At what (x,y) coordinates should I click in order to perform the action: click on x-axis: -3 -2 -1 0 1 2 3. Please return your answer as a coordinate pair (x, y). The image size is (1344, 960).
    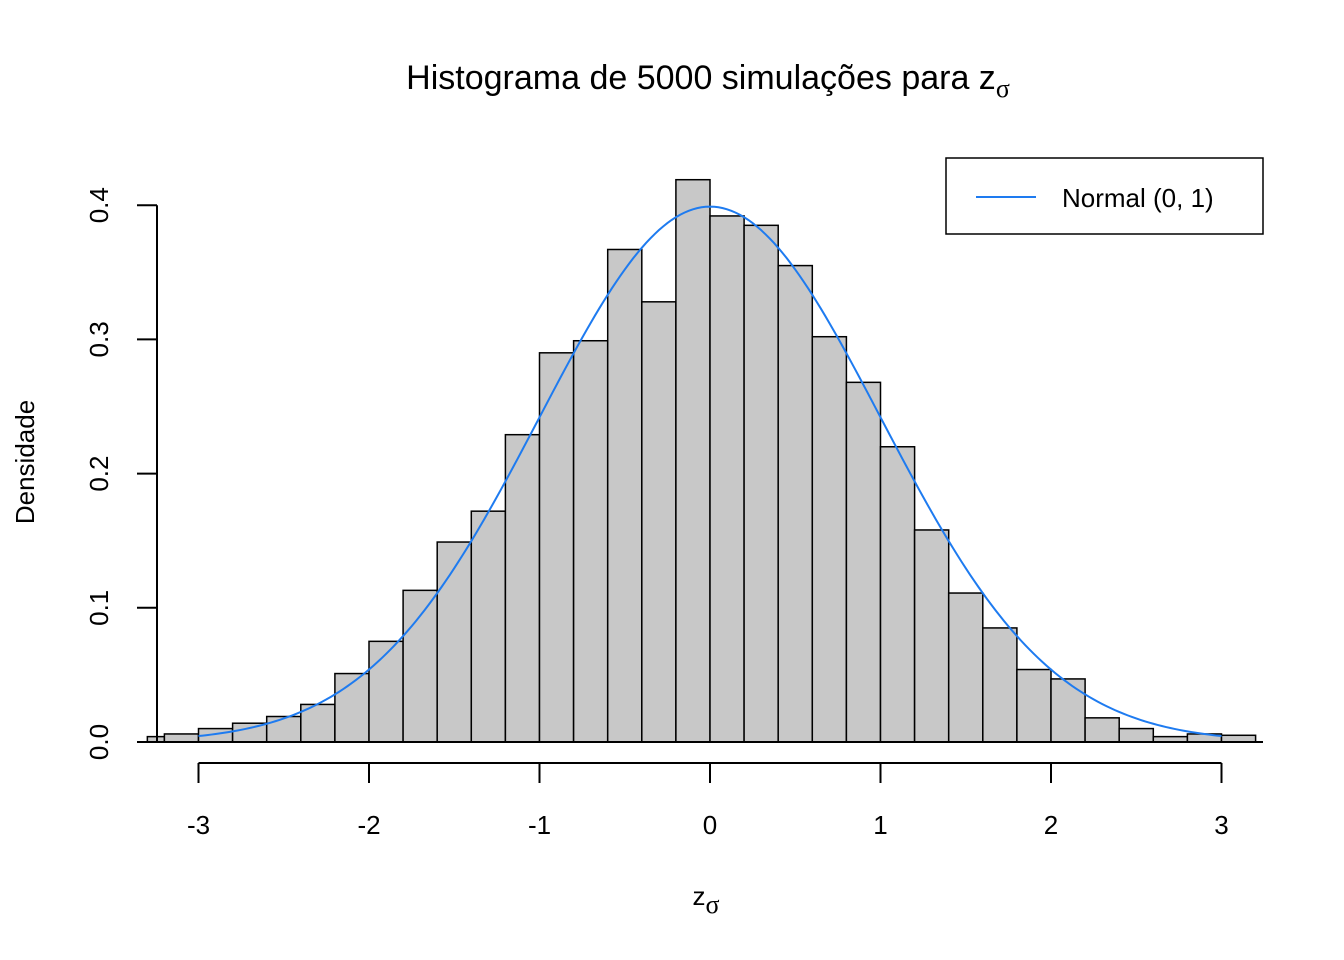
    Looking at the image, I should click on (708, 801).